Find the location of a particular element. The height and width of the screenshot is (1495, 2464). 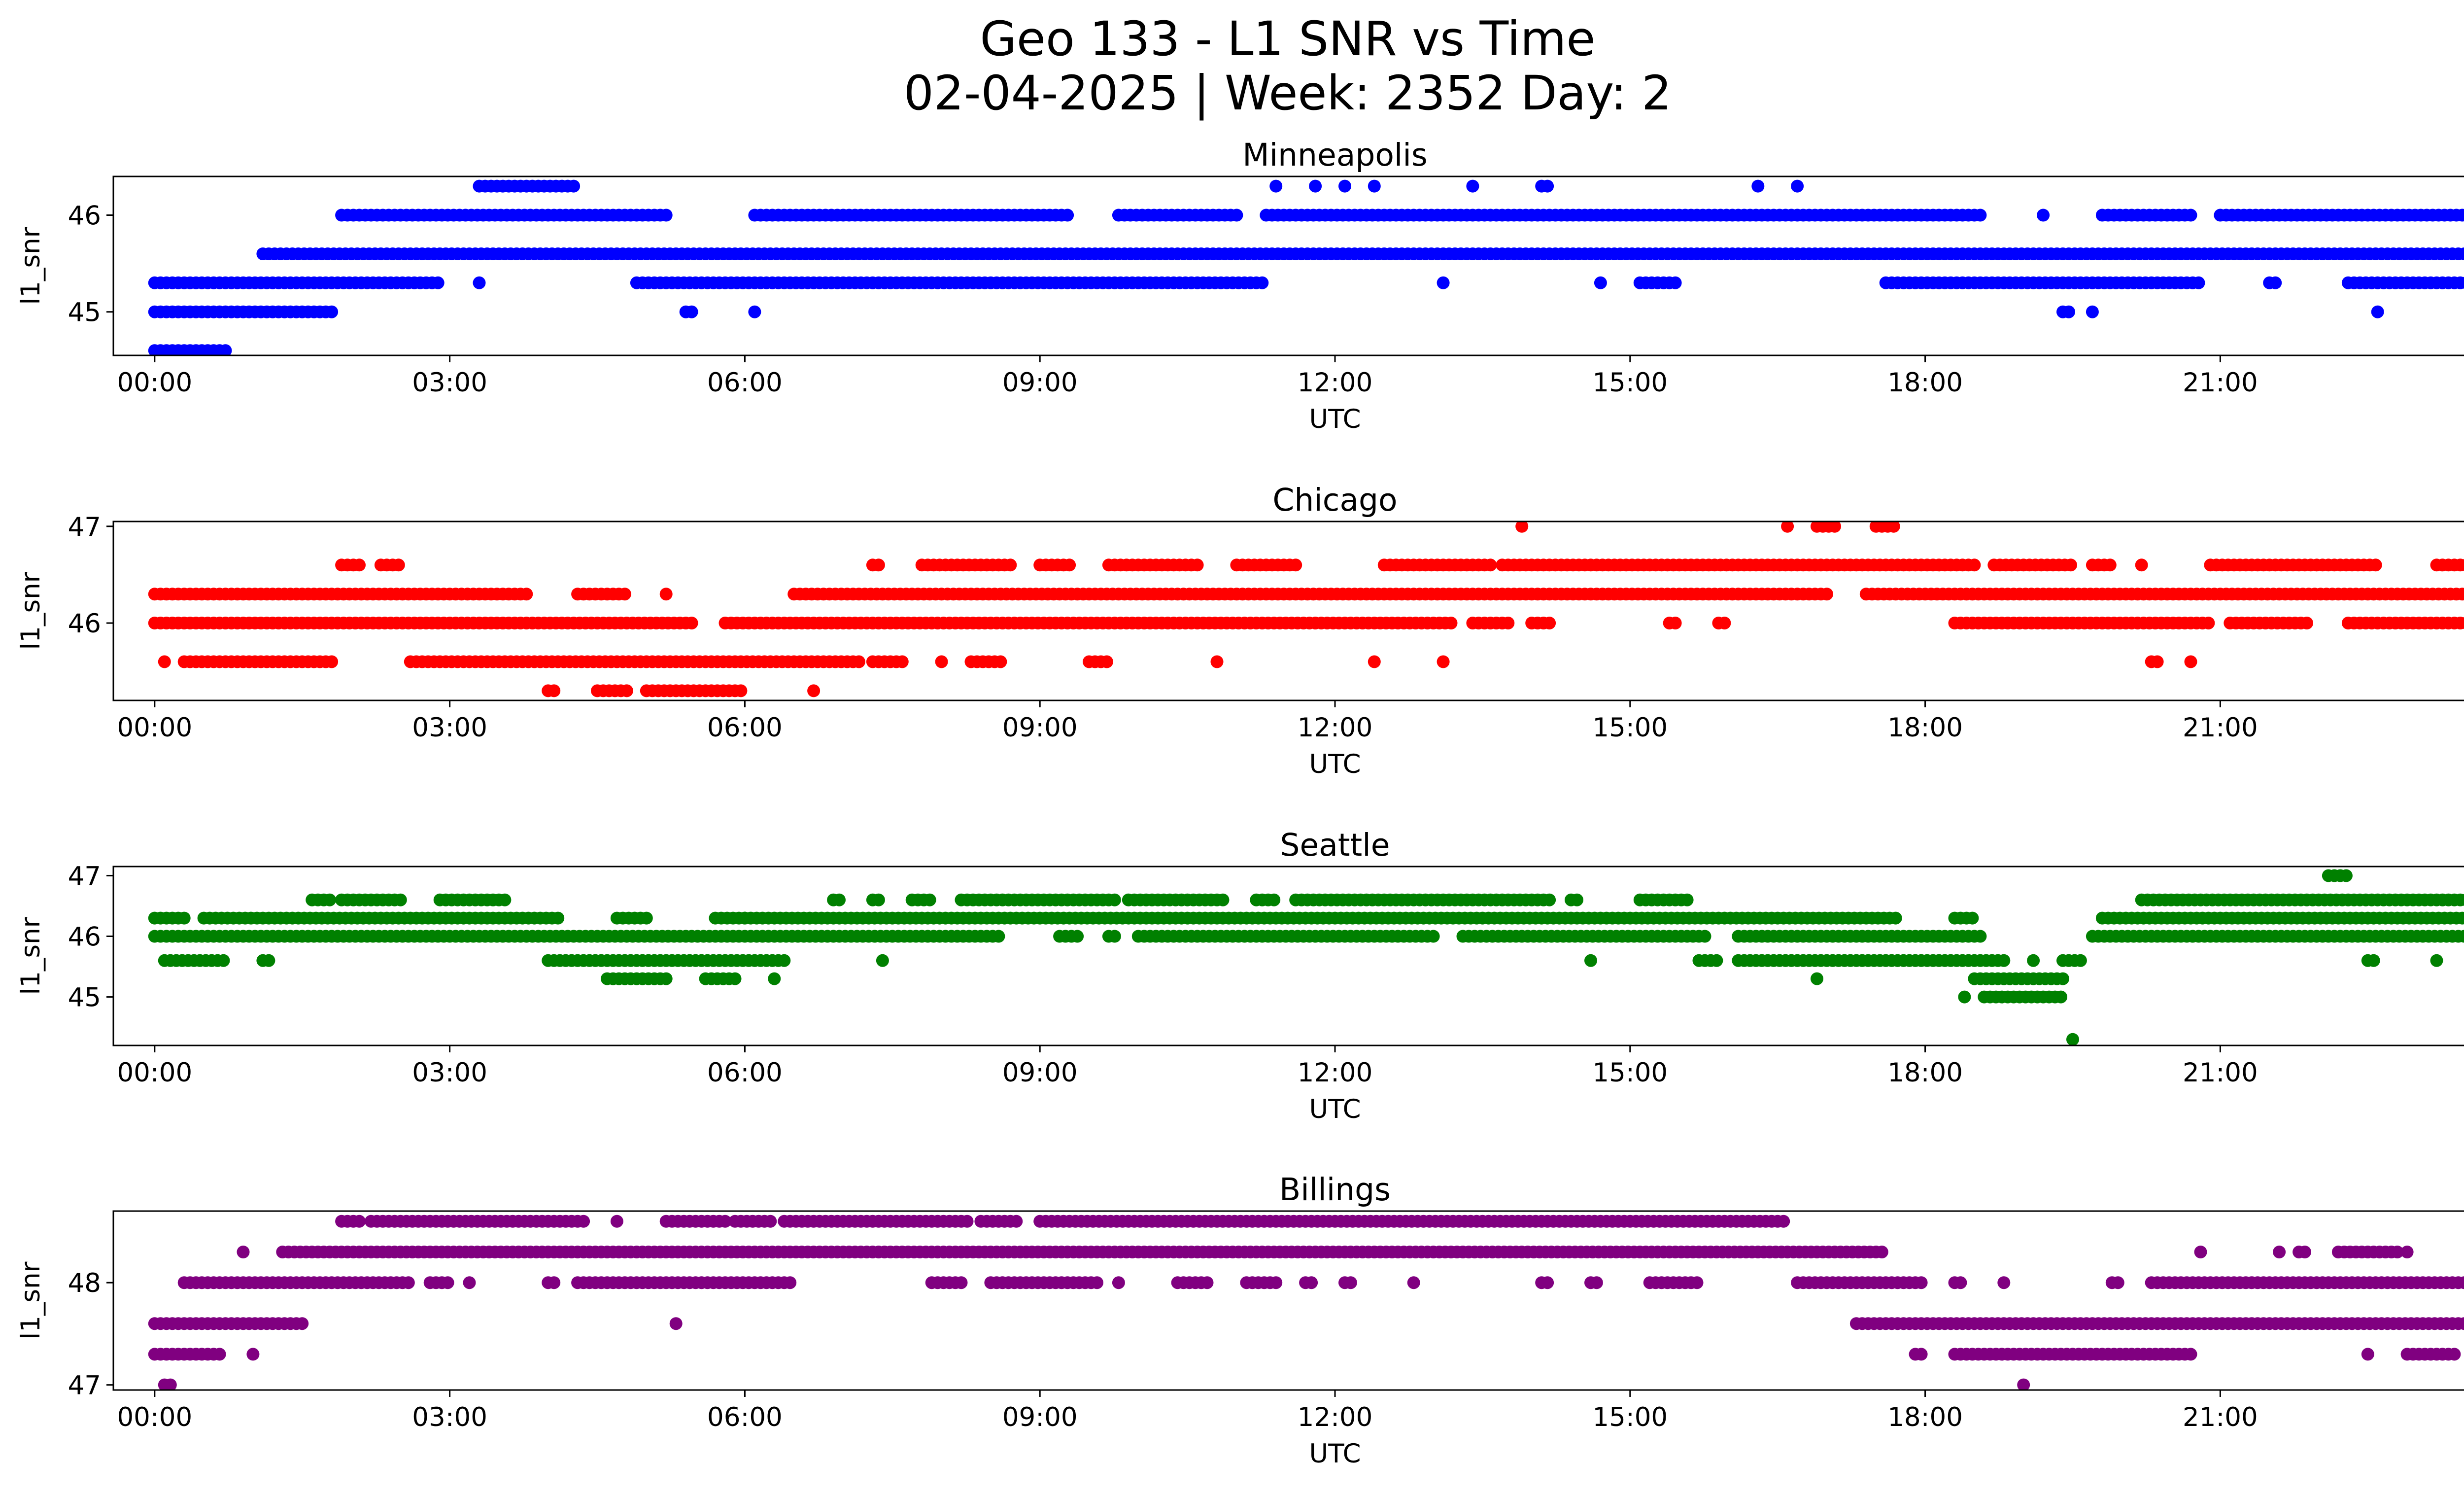

x-tick-label: 15:00 is located at coordinates (1630, 1417).